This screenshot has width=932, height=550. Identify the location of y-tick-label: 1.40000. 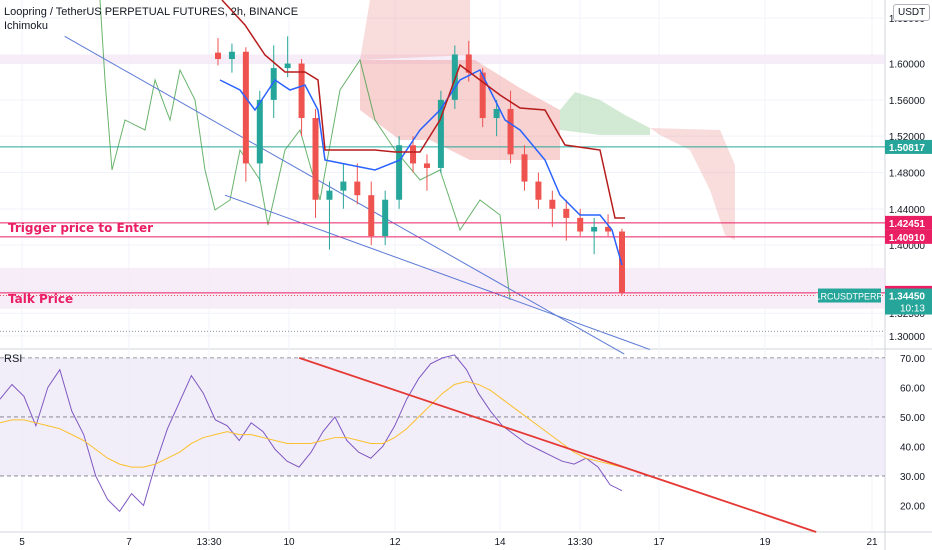
(907, 246).